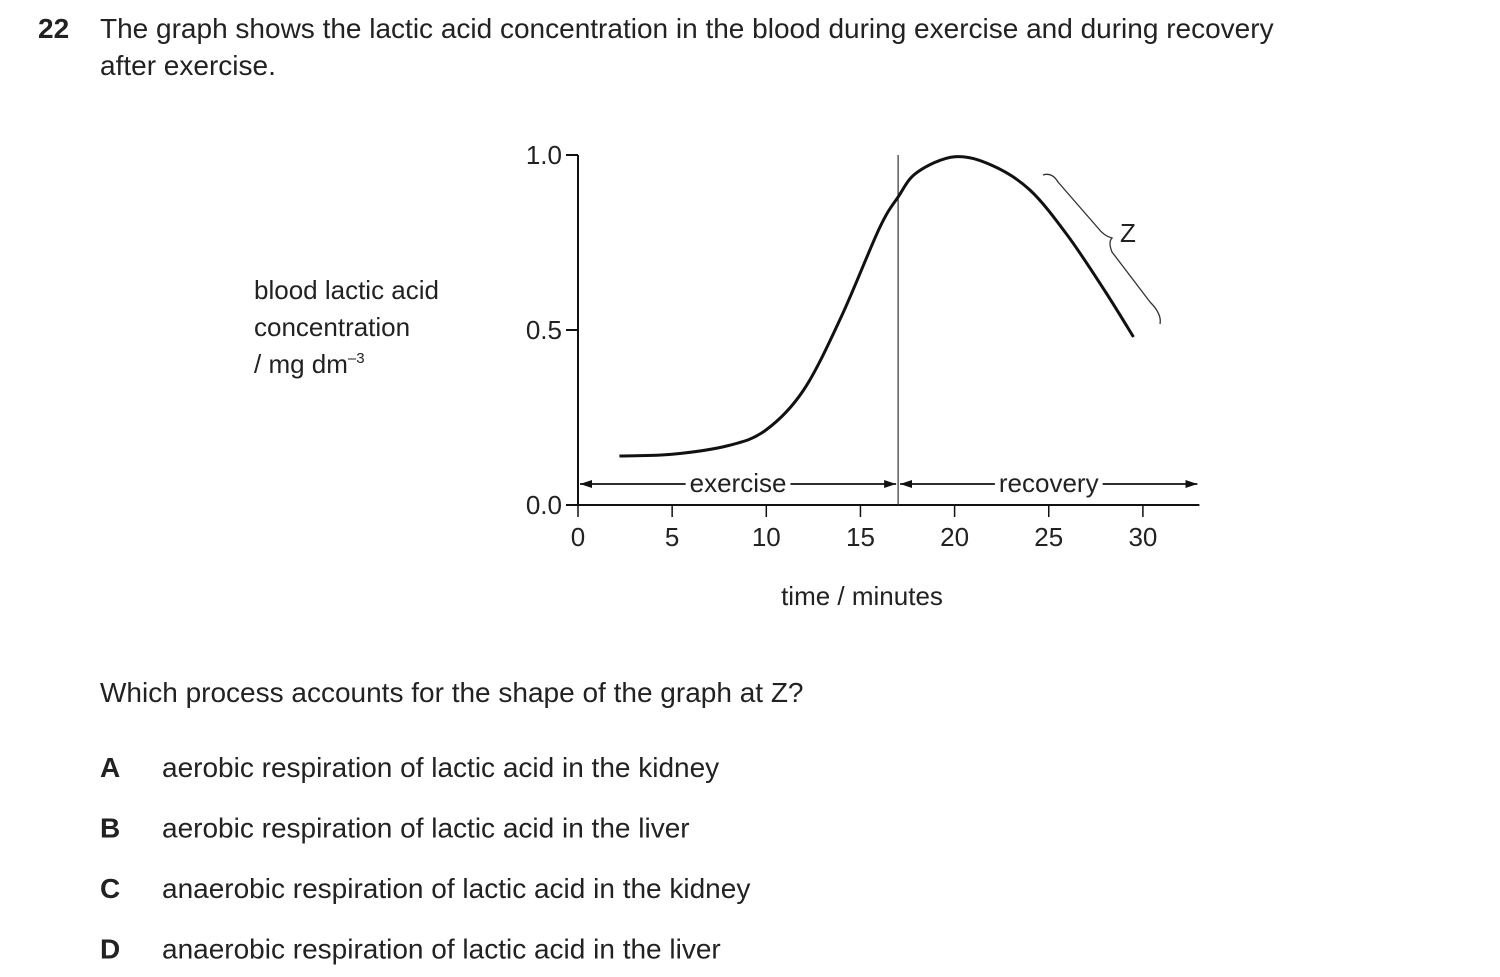  I want to click on y-axis-unit: / mg dm–3, so click(309, 364).